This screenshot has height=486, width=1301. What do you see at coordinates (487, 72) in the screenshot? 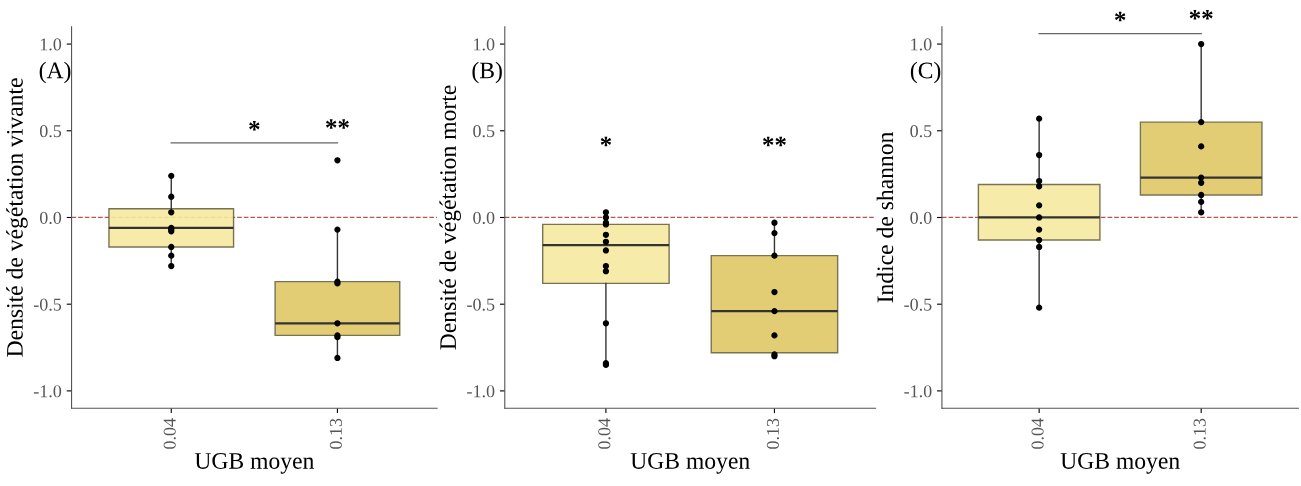
I see `text: (B)` at bounding box center [487, 72].